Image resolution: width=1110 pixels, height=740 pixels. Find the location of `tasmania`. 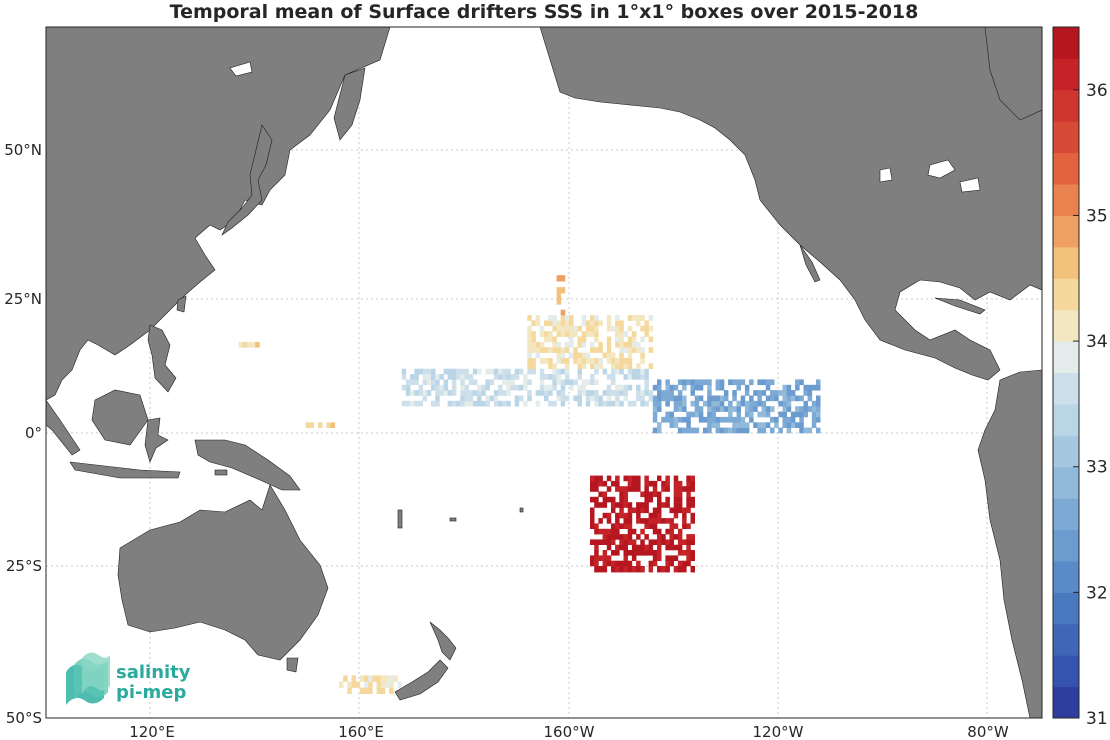

tasmania is located at coordinates (292, 665).